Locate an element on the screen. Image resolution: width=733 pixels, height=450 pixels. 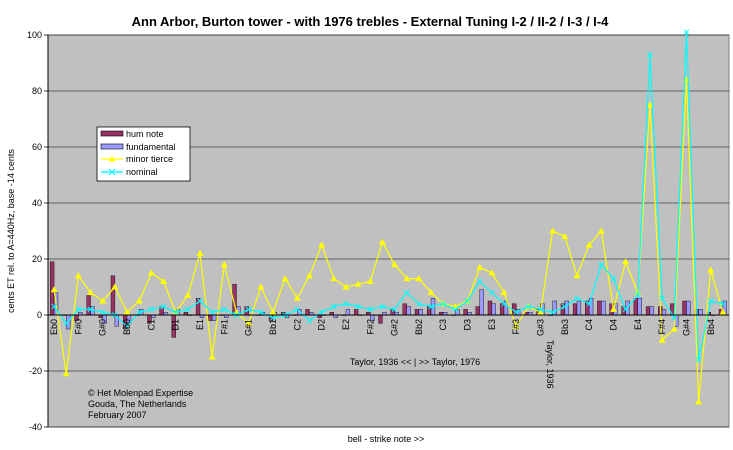
x-tick-label: E4 is located at coordinates (638, 324).